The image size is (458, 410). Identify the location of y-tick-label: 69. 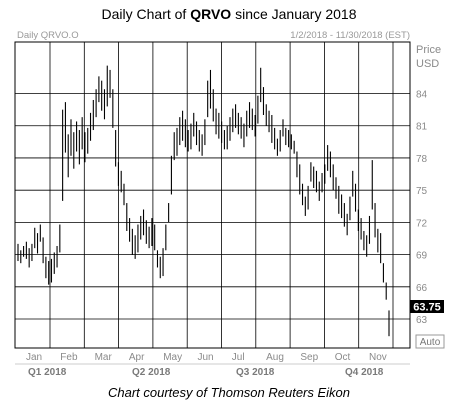
(422, 256).